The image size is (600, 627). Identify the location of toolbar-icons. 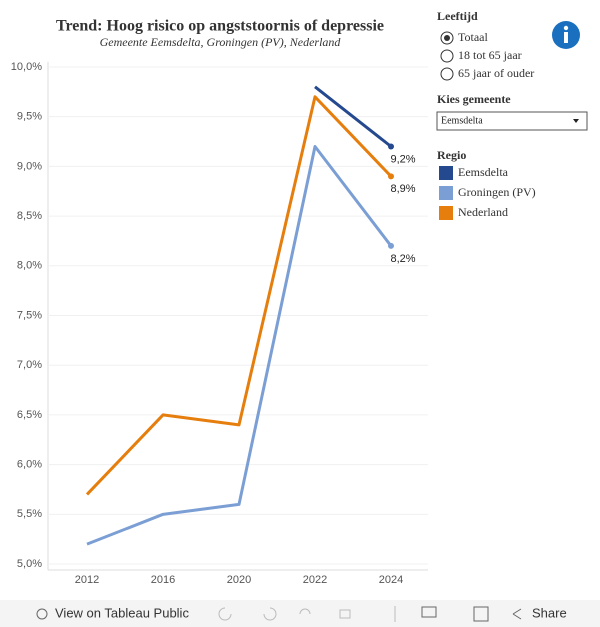
(279, 614).